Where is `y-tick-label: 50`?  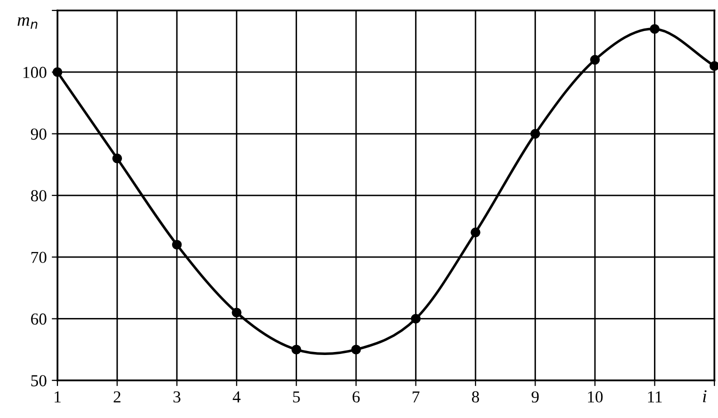
y-tick-label: 50 is located at coordinates (38, 380).